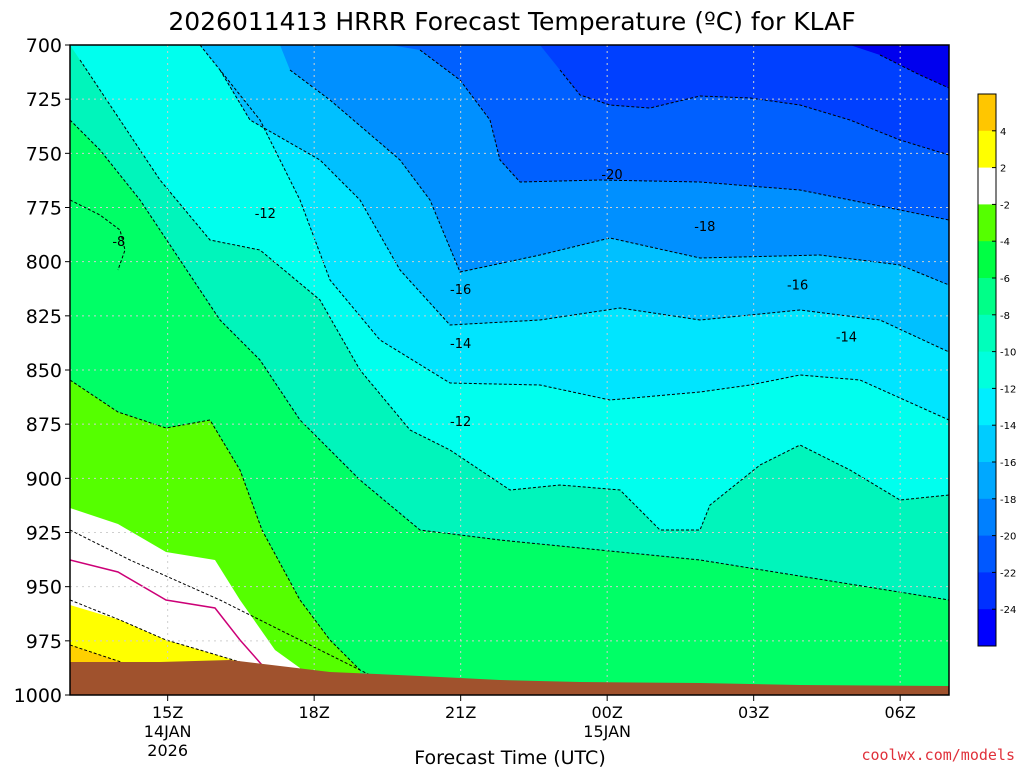 The width and height of the screenshot is (1024, 768). I want to click on band-deep-blue, so click(899, 66).